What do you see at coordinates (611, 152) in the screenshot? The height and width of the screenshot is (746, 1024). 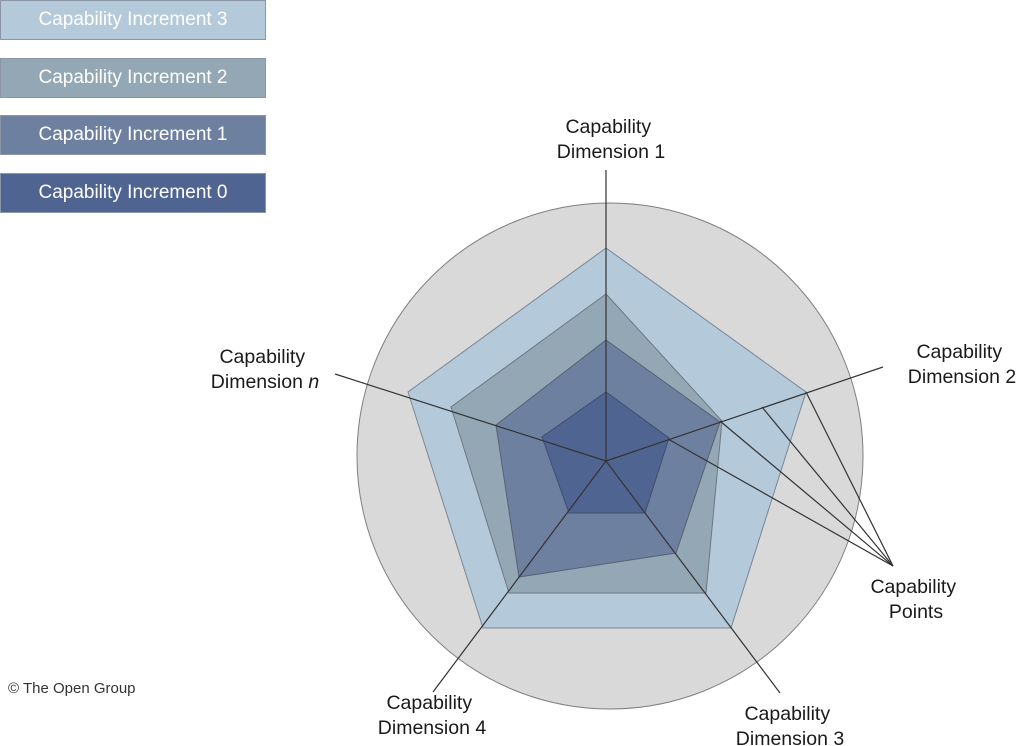 I see `label-line: Dimension 1` at bounding box center [611, 152].